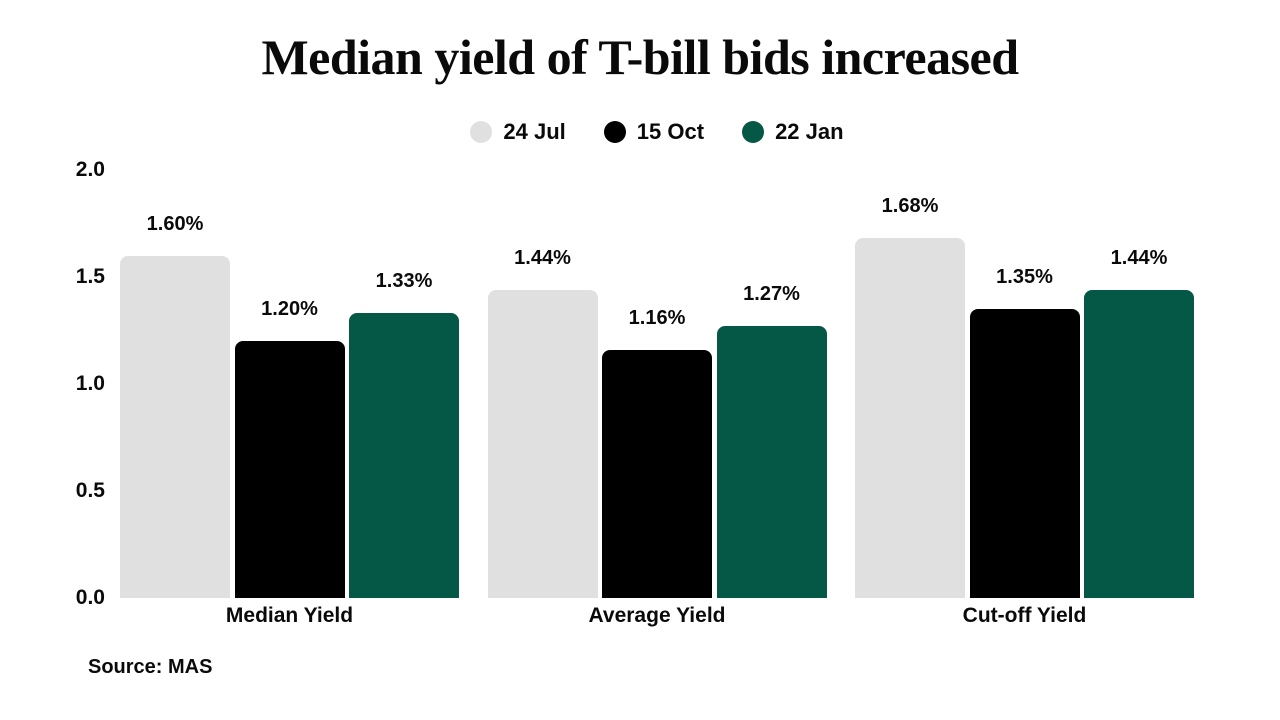 Image resolution: width=1280 pixels, height=720 pixels. Describe the element at coordinates (771, 294) in the screenshot. I see `bar-value-label: 1.27%` at that location.